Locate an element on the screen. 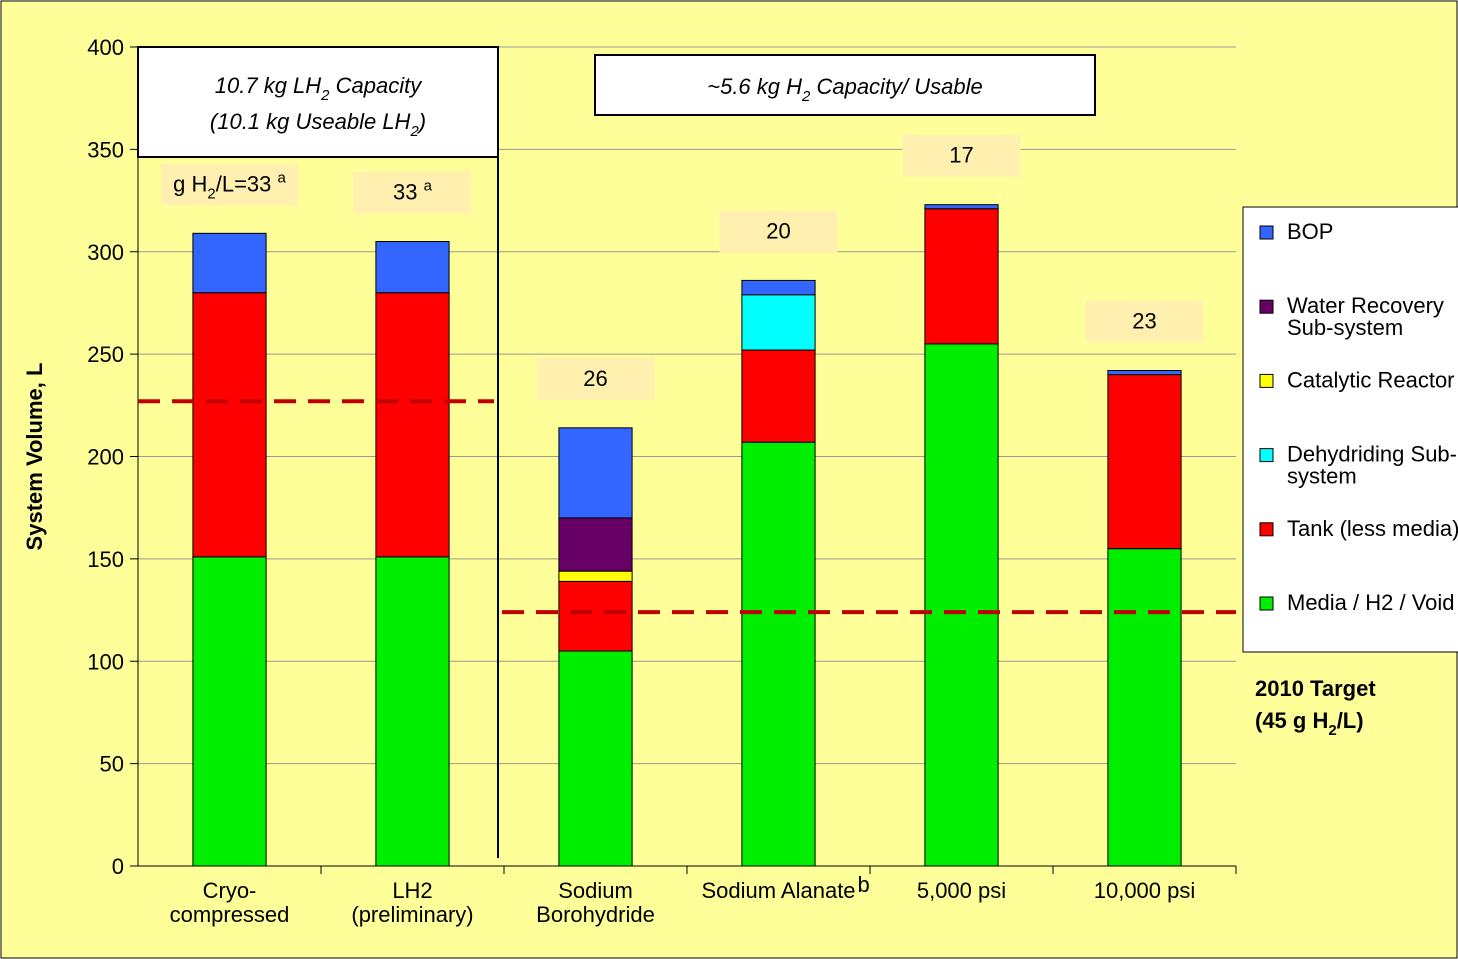 The height and width of the screenshot is (959, 1458). y-tick-label: 50 is located at coordinates (112, 764).